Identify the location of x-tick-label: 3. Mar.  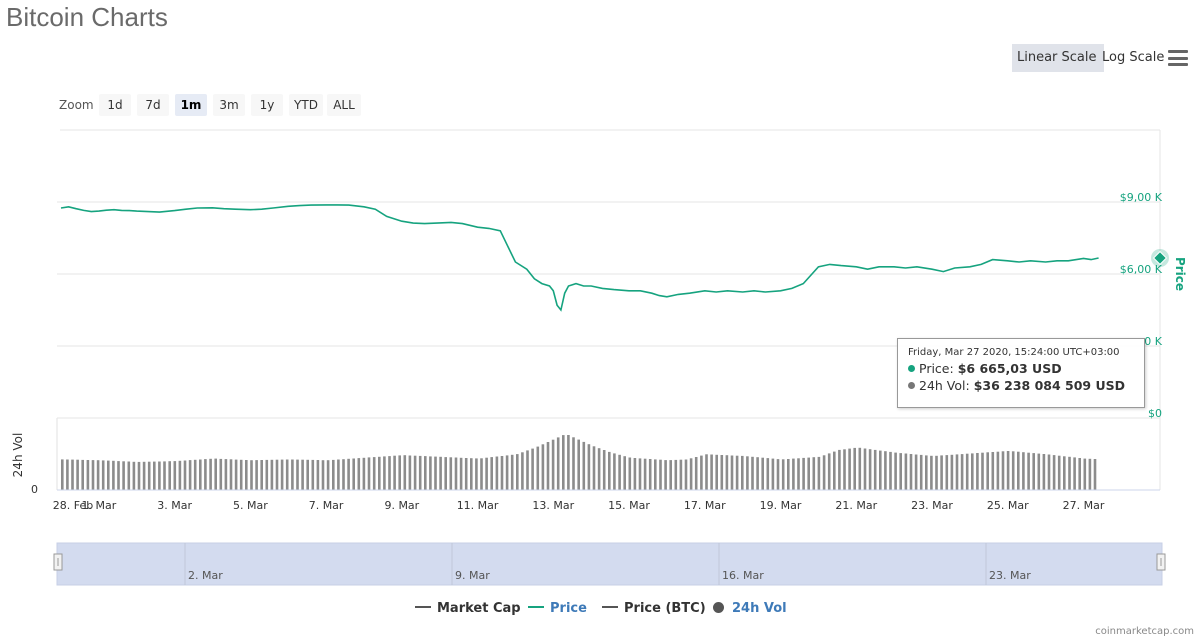
(174, 505).